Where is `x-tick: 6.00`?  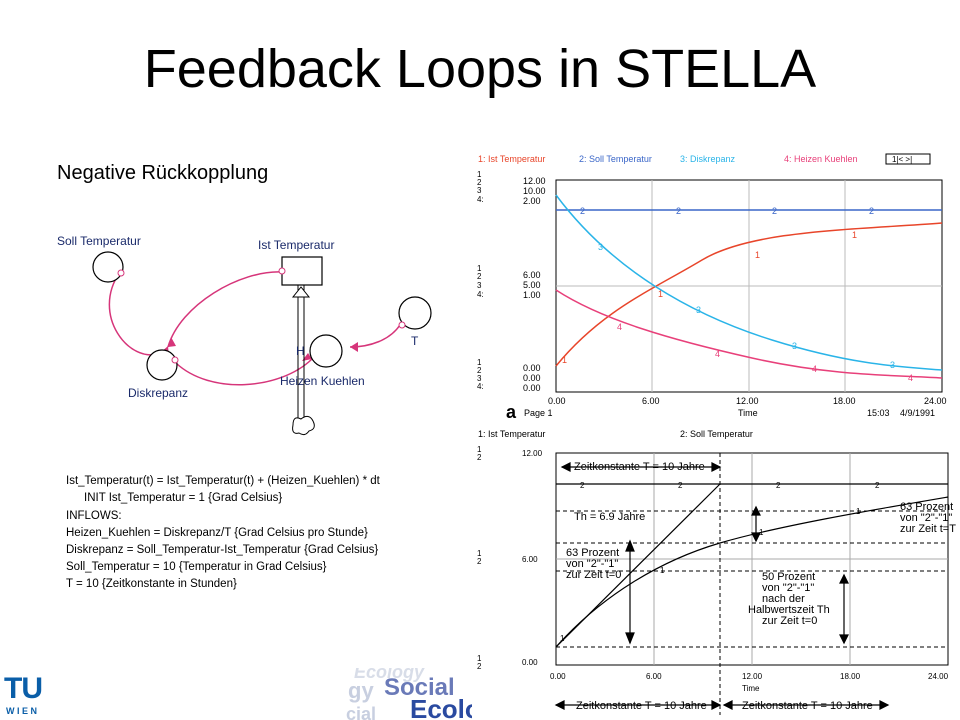 x-tick: 6.00 is located at coordinates (651, 401).